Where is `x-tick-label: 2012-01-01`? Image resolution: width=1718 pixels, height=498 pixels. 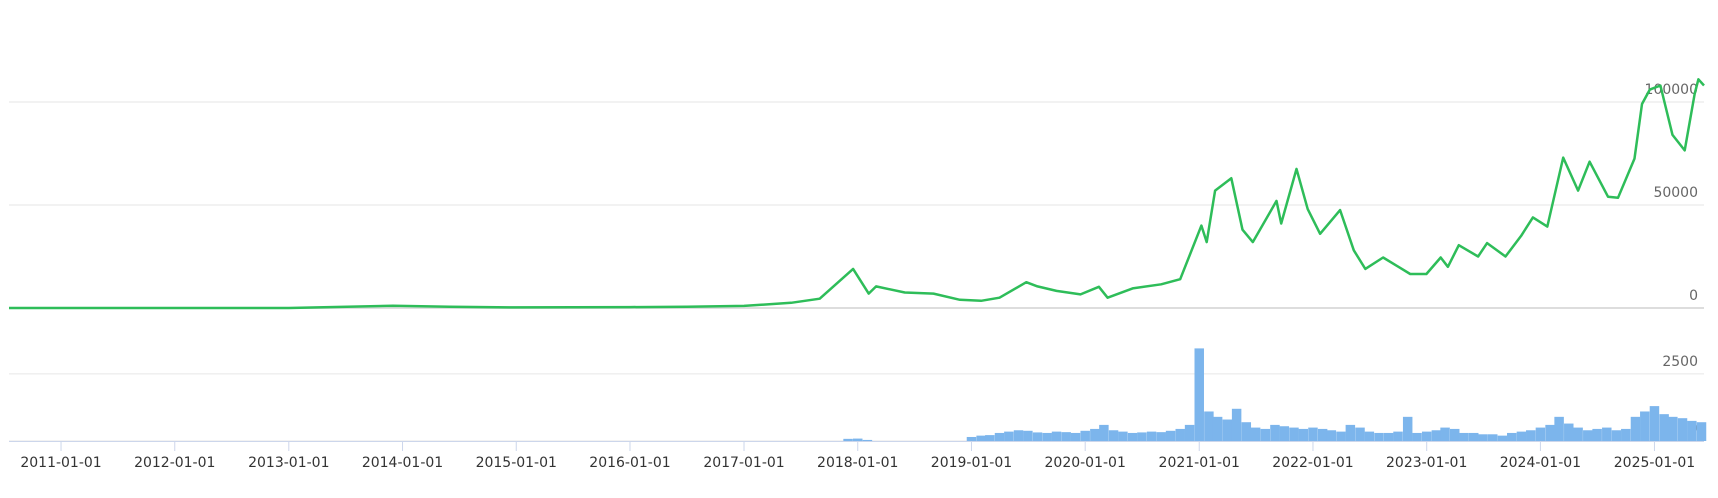 x-tick-label: 2012-01-01 is located at coordinates (174, 463).